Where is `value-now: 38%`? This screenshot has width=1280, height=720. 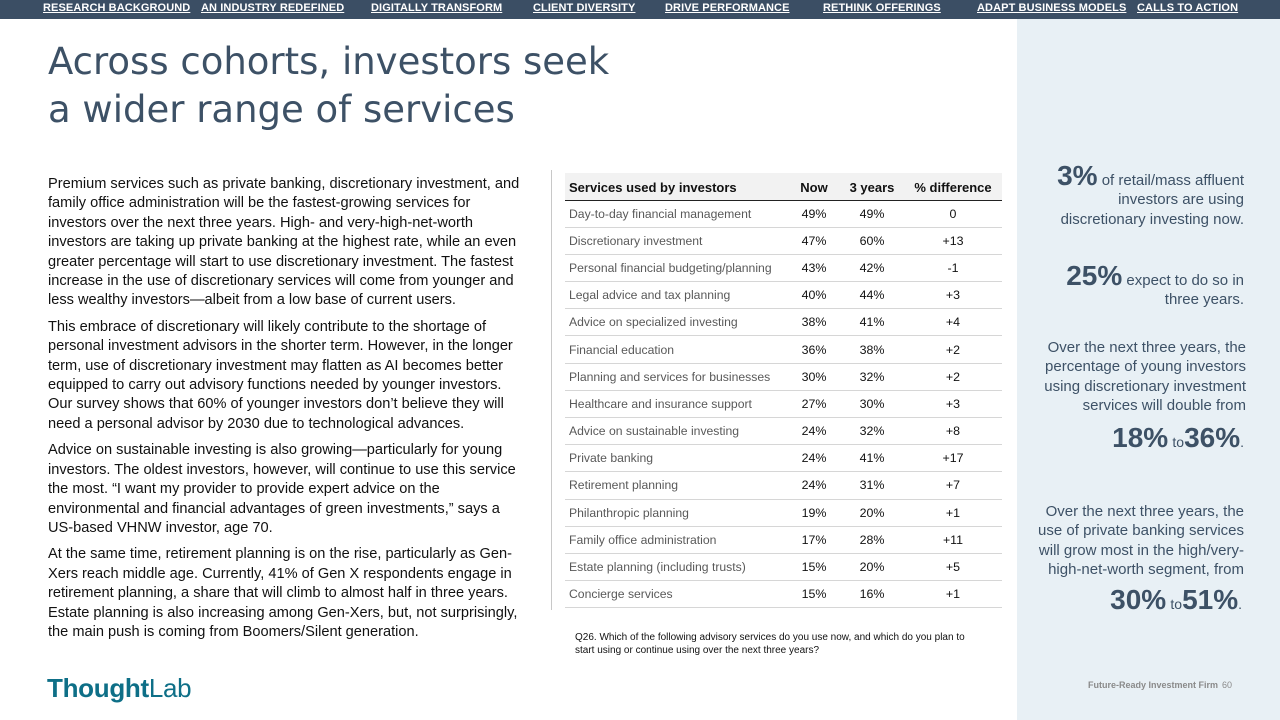
value-now: 38% is located at coordinates (814, 322).